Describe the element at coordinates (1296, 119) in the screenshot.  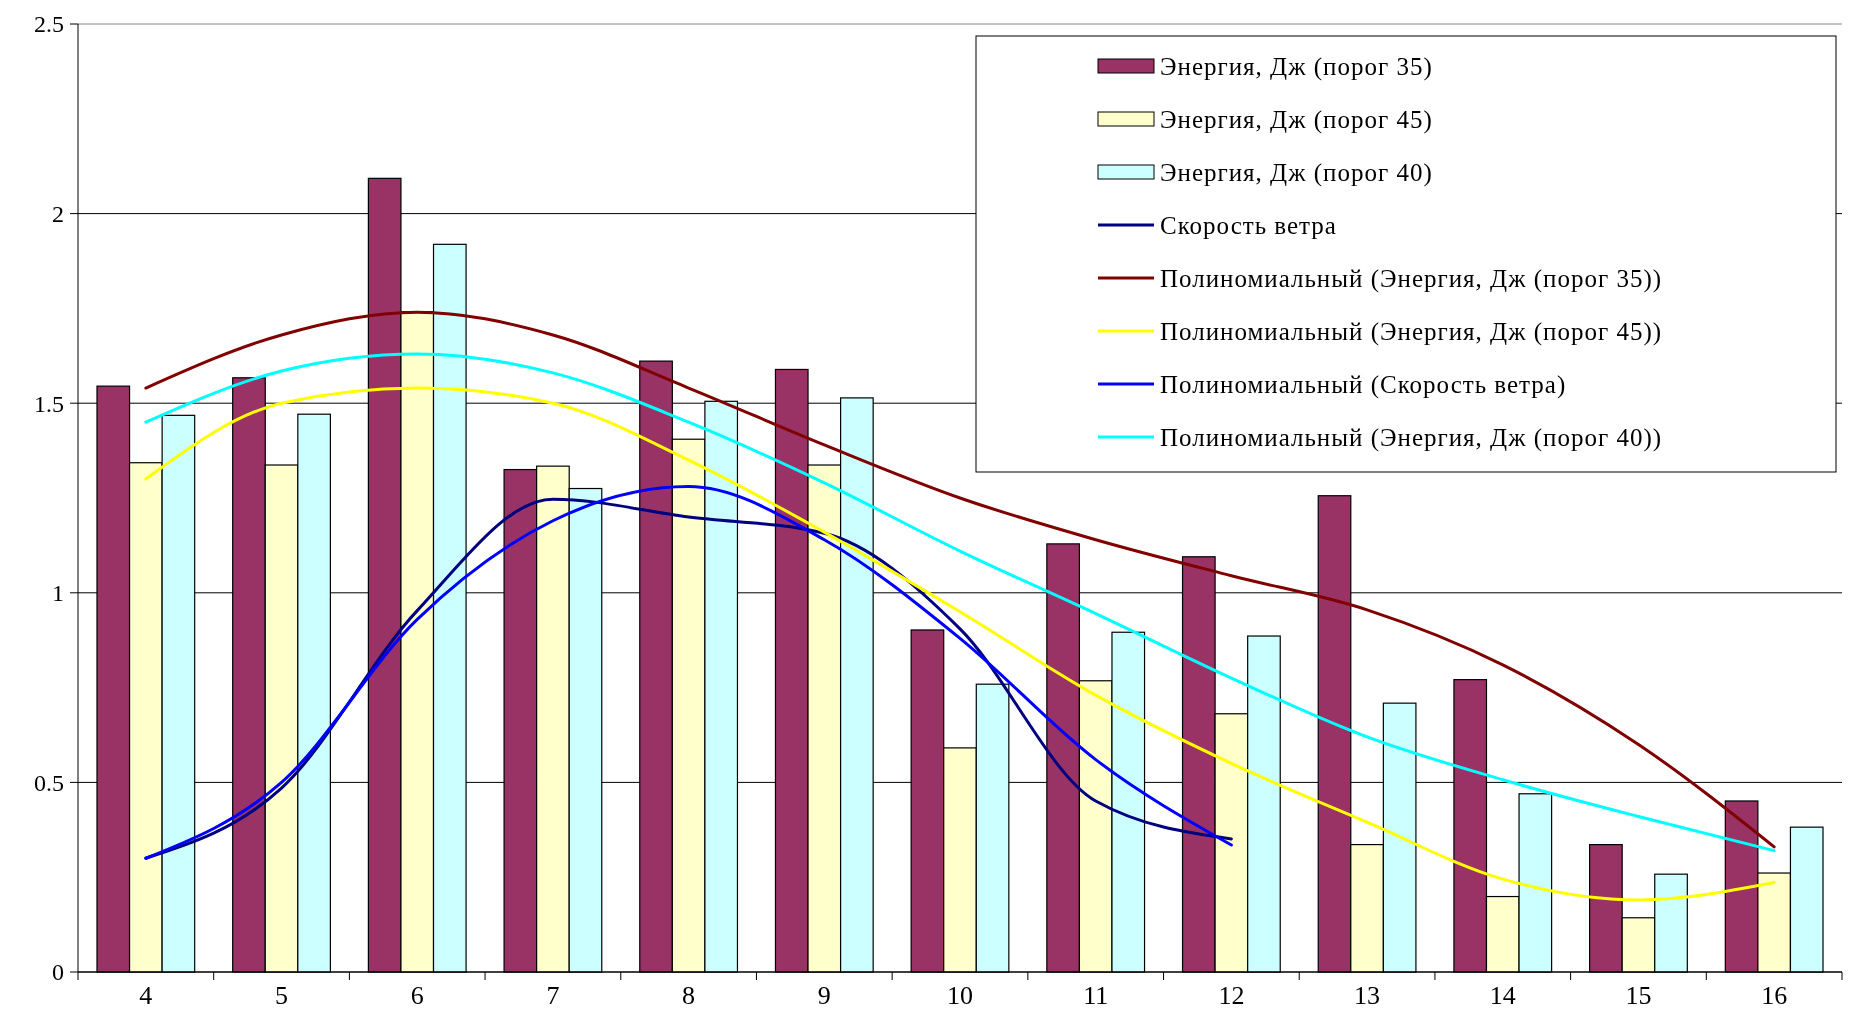
I see `legend-label: Энергия, Дж (порог 45)` at that location.